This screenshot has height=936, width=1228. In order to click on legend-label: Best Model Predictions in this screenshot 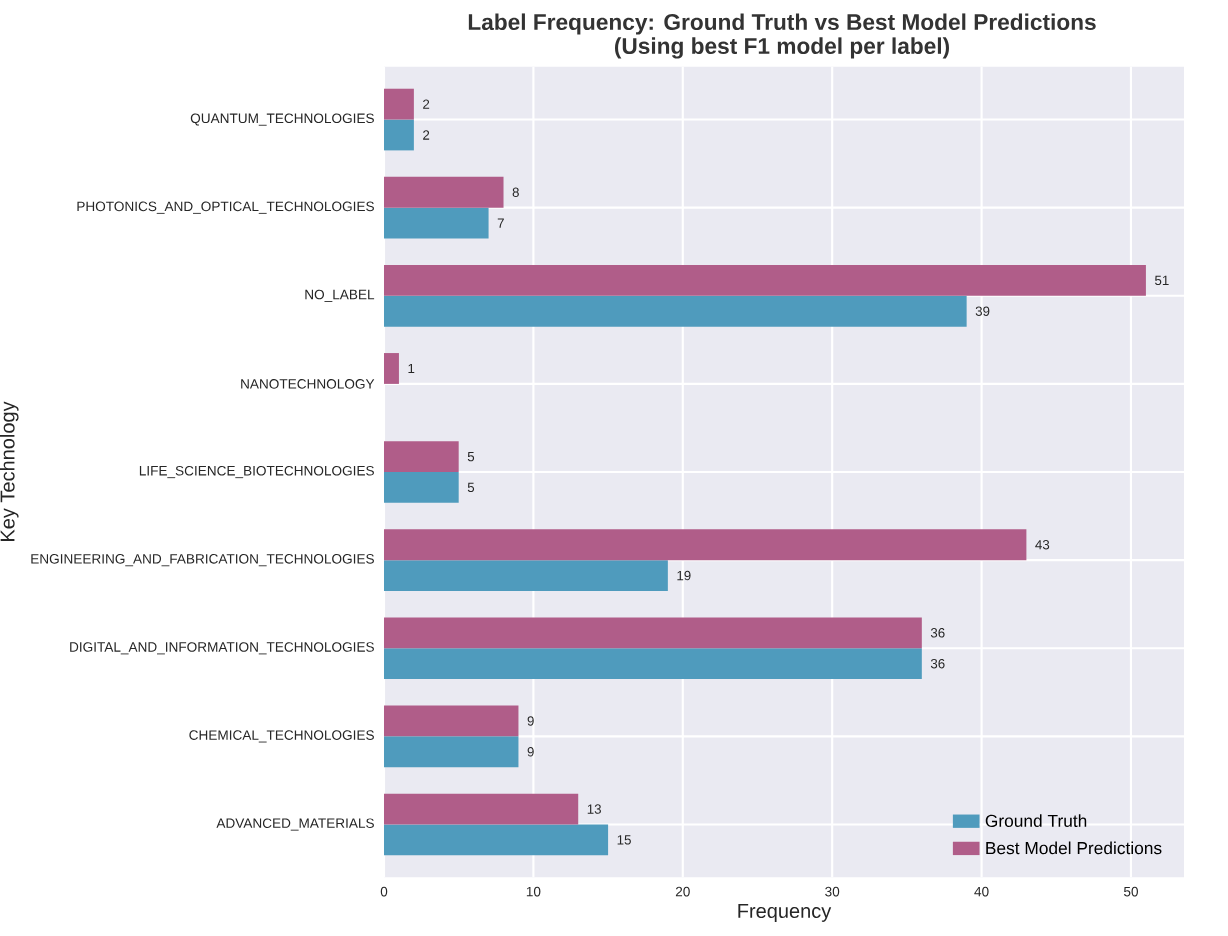, I will do `click(1074, 848)`.